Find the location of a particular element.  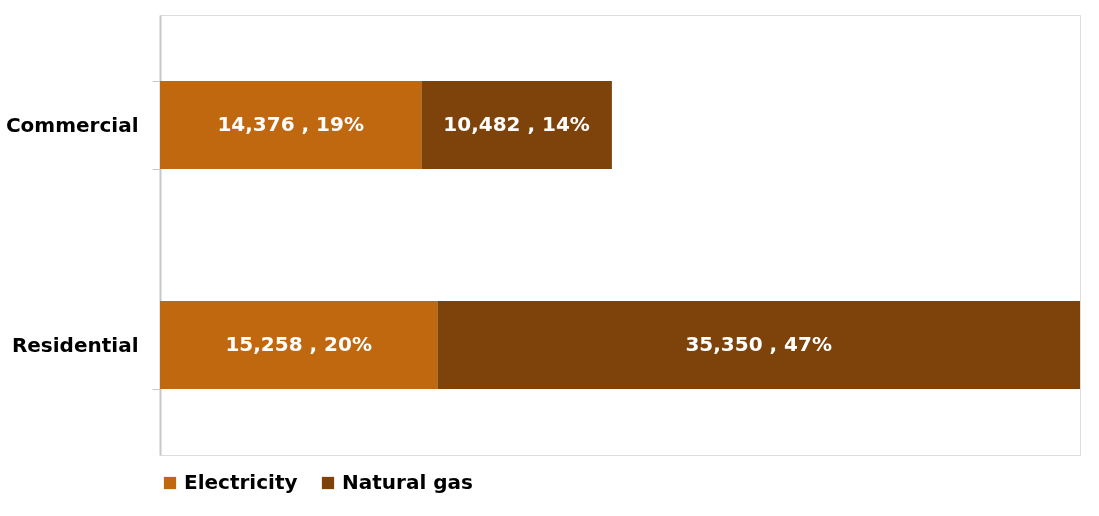

legend-label: Natural gas is located at coordinates (407, 482).